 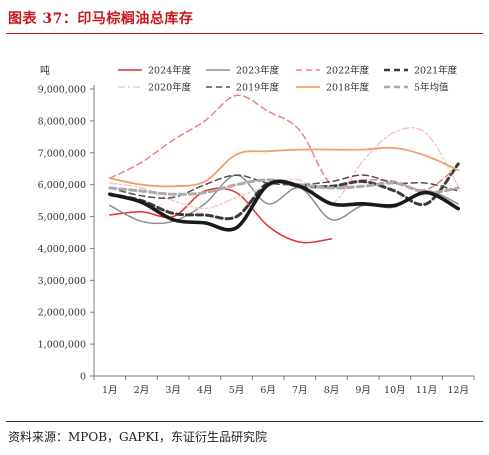 What do you see at coordinates (62, 217) in the screenshot?
I see `y-tick-label: 5,000,000` at bounding box center [62, 217].